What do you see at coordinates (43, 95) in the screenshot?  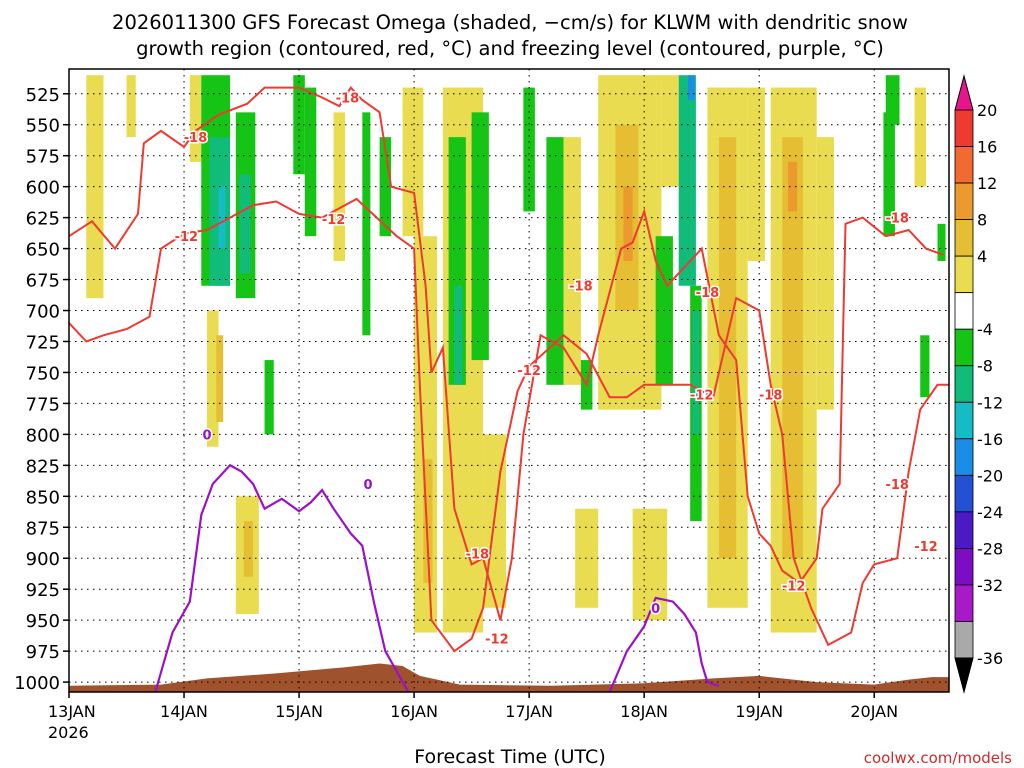 I see `y-tick-label-525: 525` at bounding box center [43, 95].